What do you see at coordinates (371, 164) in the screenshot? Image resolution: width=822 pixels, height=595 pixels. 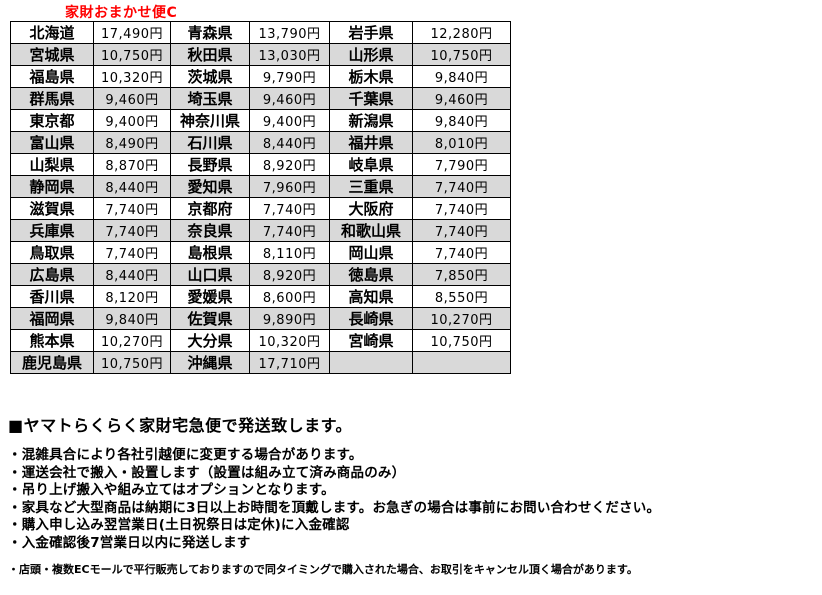 I see `prefecture-cell: 岐阜県` at bounding box center [371, 164].